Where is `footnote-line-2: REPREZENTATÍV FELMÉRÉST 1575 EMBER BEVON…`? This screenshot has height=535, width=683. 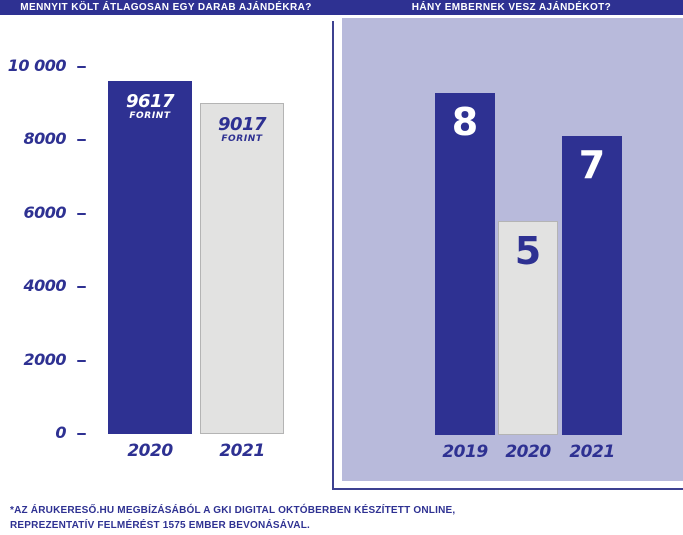
footnote-line-2: REPREZENTATÍV FELMÉRÉST 1575 EMBER BEVON… is located at coordinates (160, 525).